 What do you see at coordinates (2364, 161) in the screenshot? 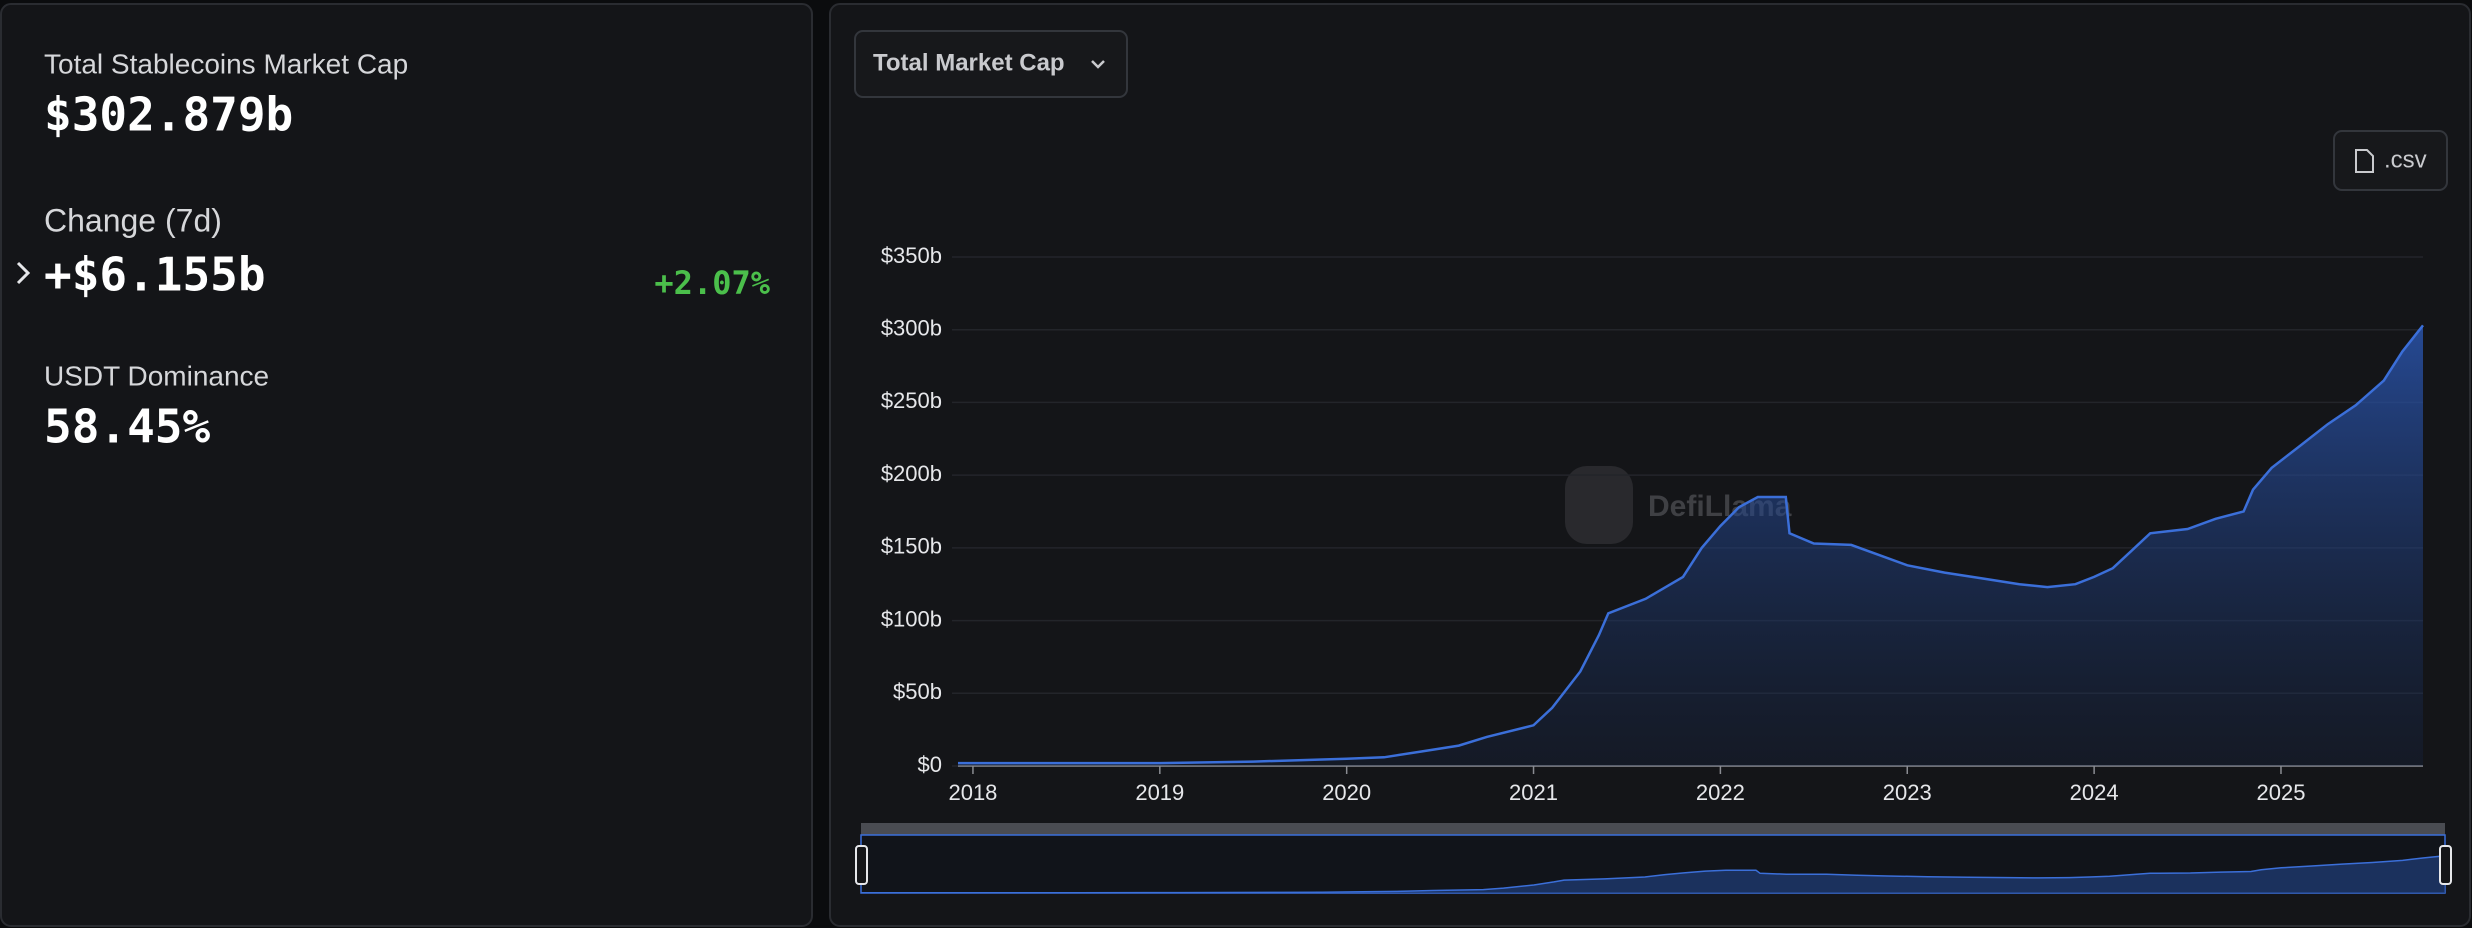
I see `file-icon` at bounding box center [2364, 161].